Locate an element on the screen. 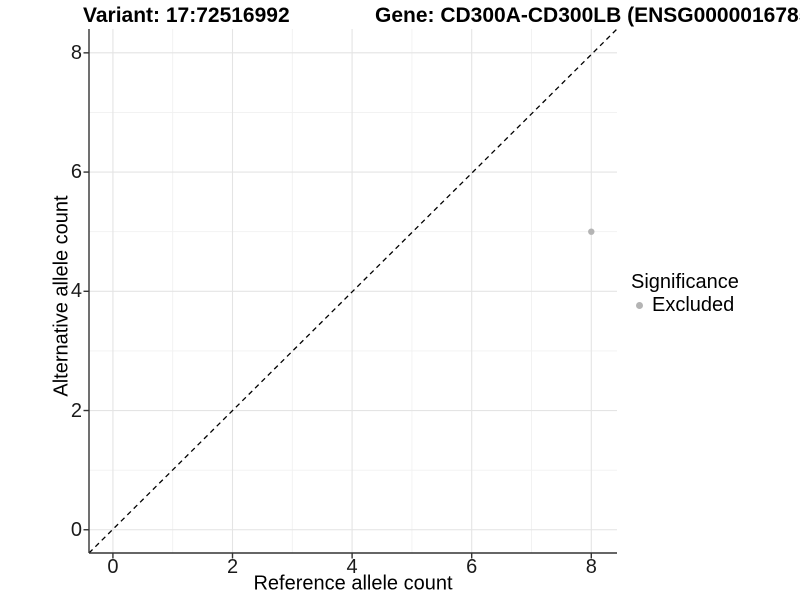 Image resolution: width=800 pixels, height=600 pixels. x-tick-label: 2 is located at coordinates (232, 567).